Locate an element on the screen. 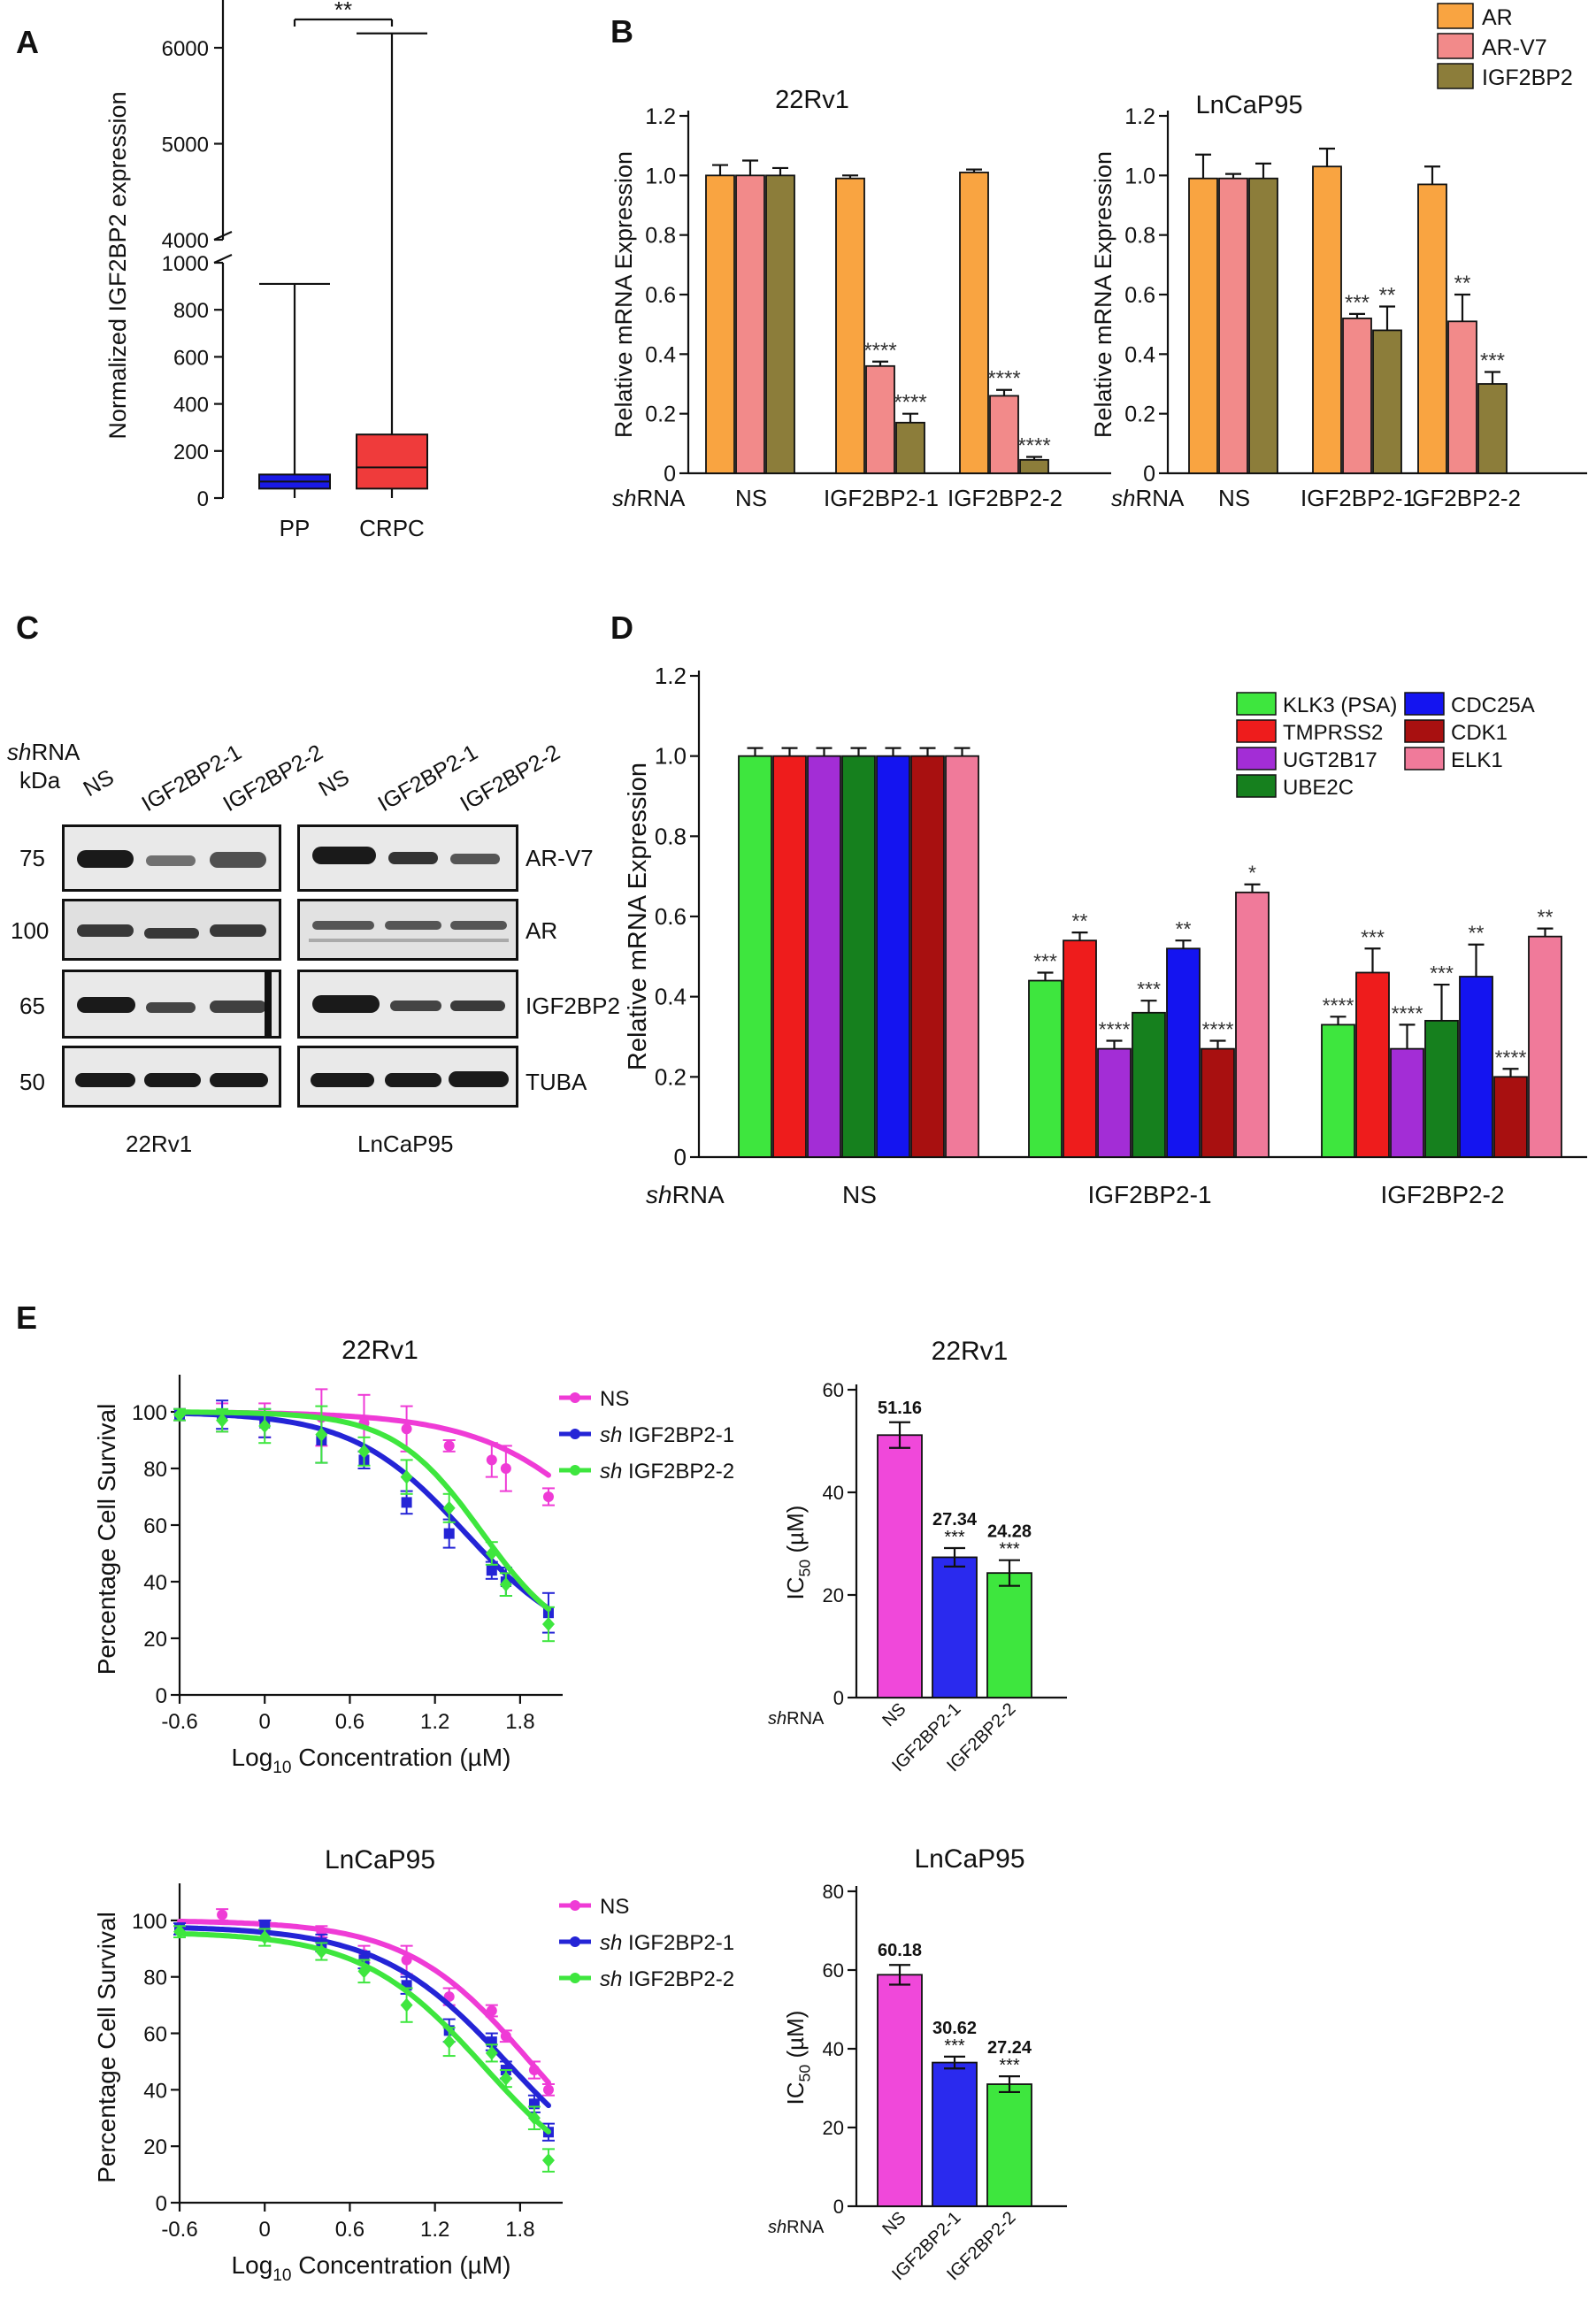 The image size is (1596, 2300). fit-curve-E1-sh IGF2BP2-2 is located at coordinates (364, 1510).